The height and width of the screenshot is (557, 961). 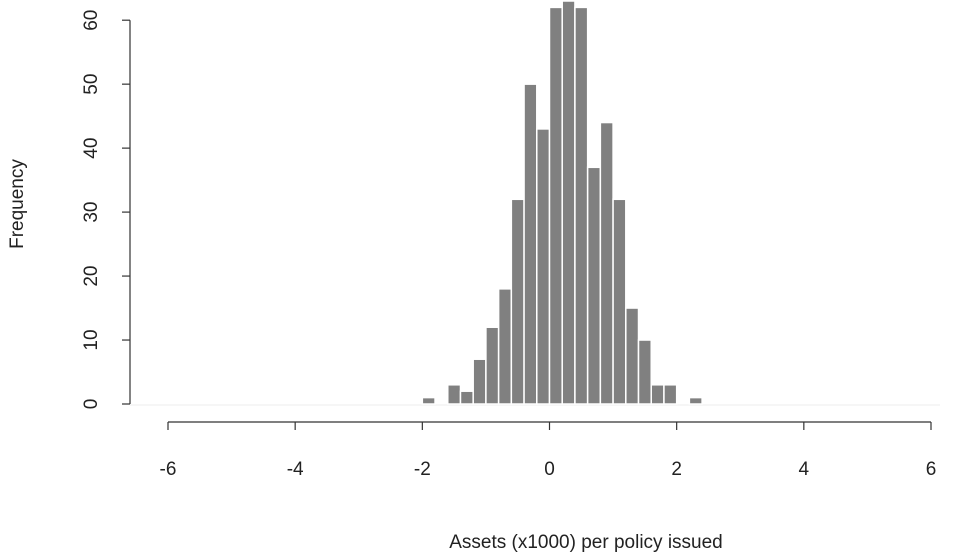 I want to click on x-tick-label: -6, so click(x=168, y=469).